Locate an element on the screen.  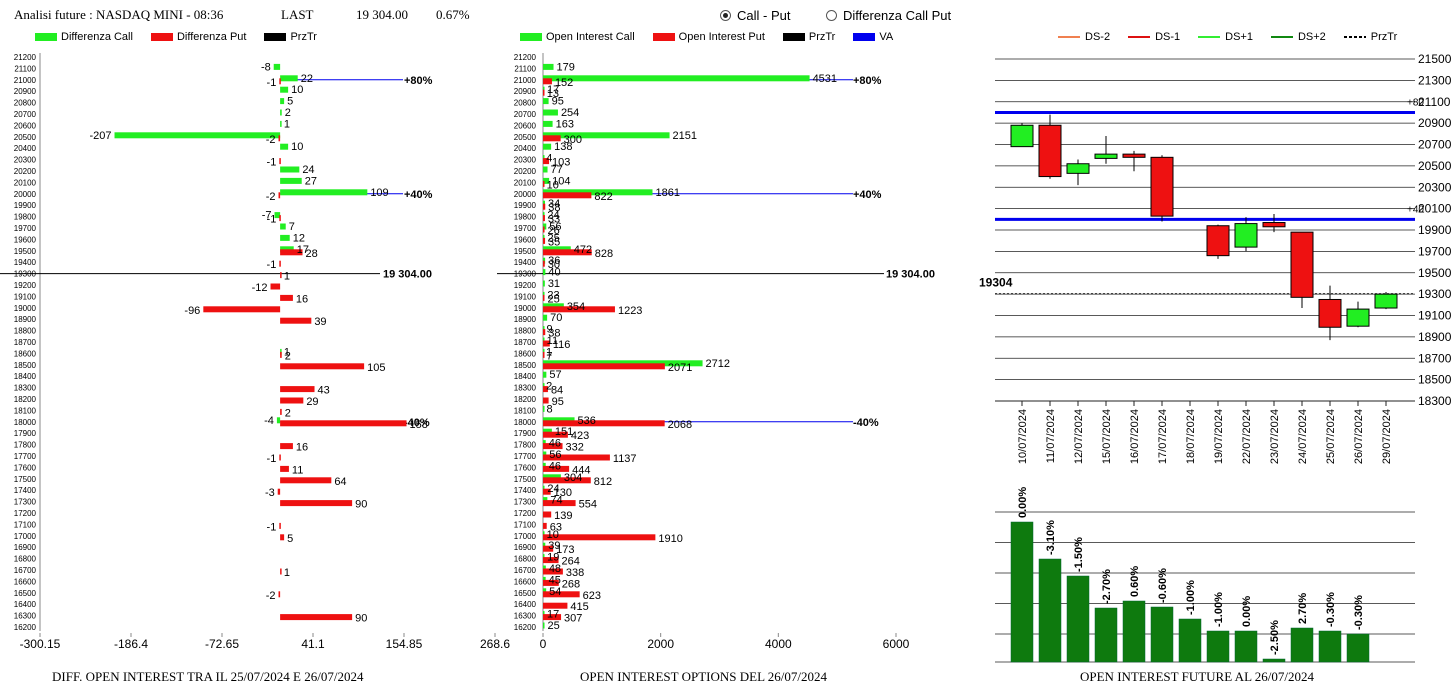
legend-item-va: VA is located at coordinates (873, 37).